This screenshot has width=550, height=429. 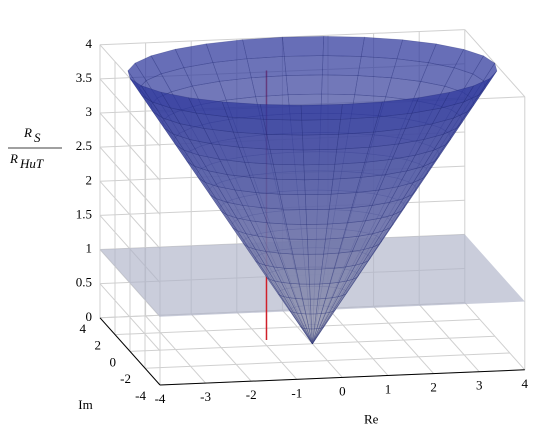 I want to click on z-label-num: R, so click(x=27, y=132).